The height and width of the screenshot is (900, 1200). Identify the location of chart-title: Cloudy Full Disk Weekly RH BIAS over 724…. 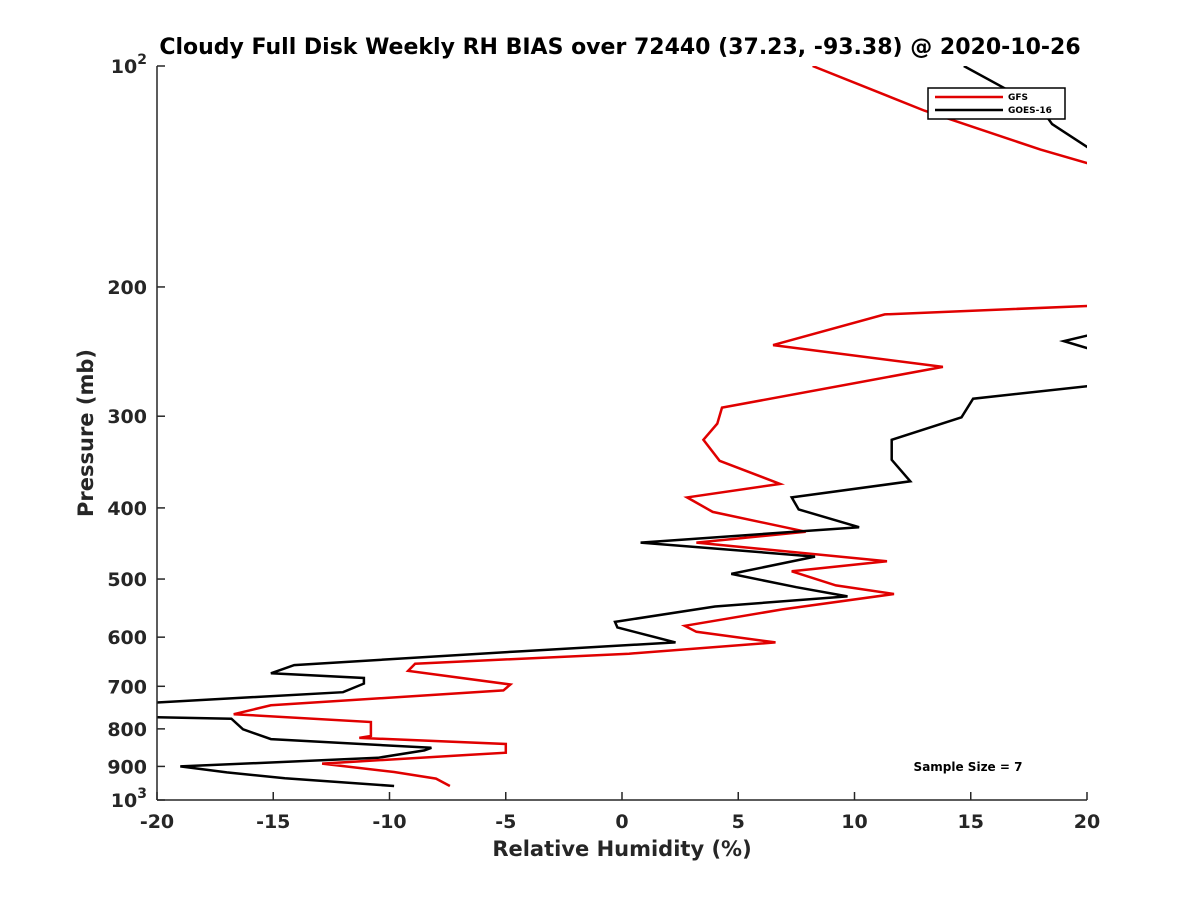
(619, 47).